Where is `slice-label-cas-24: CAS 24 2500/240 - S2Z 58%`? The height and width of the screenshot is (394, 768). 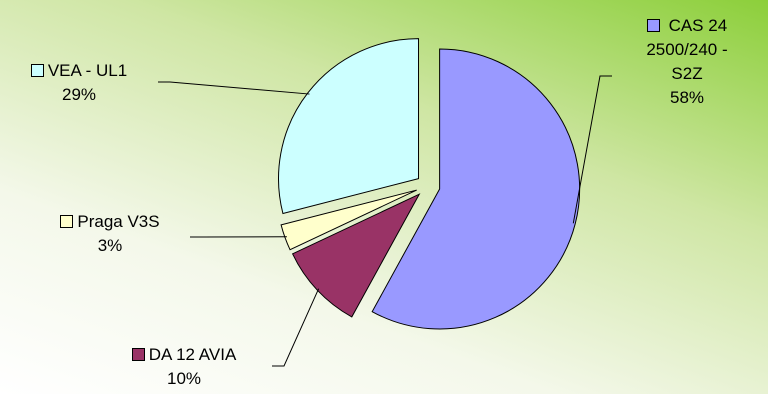 slice-label-cas-24: CAS 24 2500/240 - S2Z 58% is located at coordinates (687, 62).